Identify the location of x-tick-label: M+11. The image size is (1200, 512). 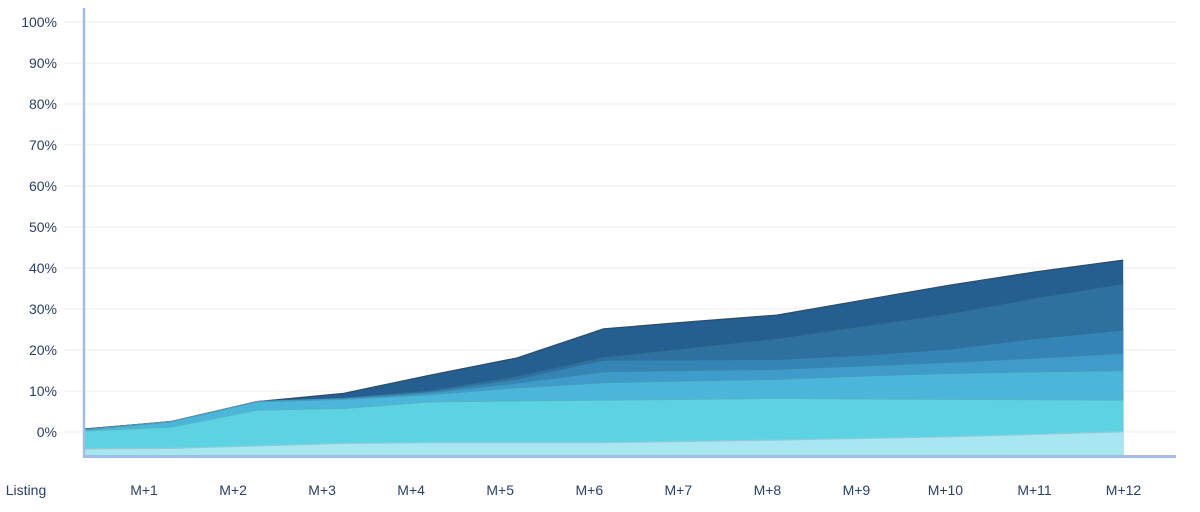
(1034, 490).